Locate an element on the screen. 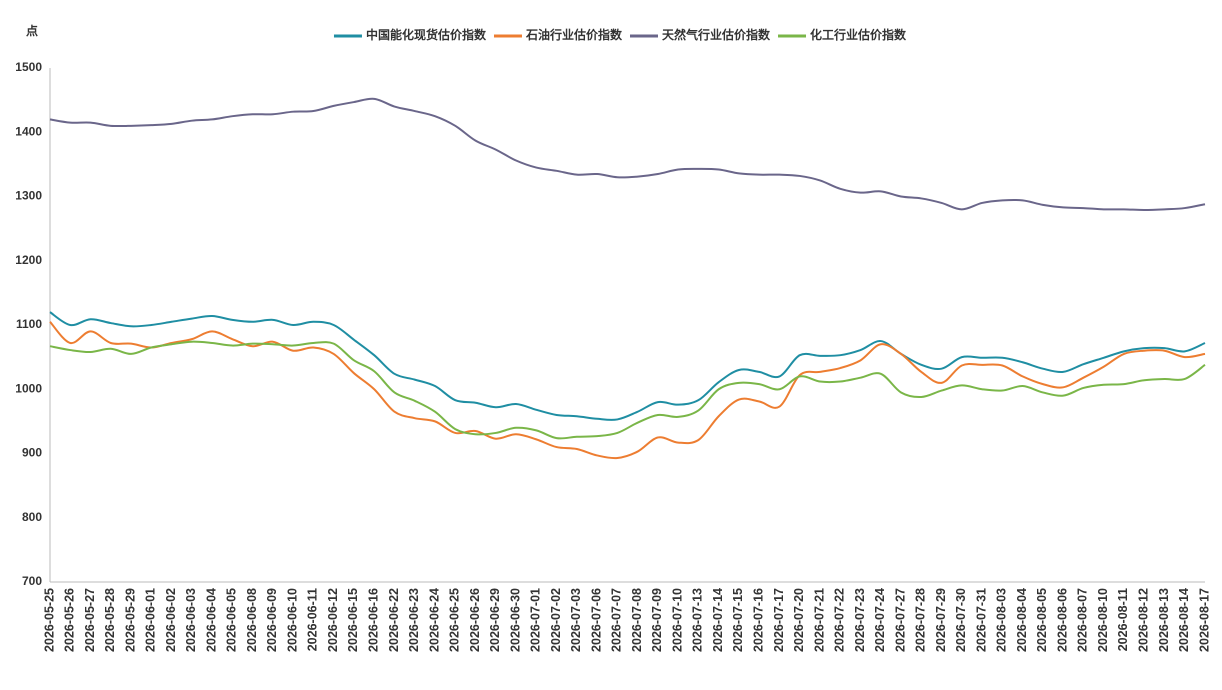 The image size is (1222, 690). x-tick-label: 2026-05-25 is located at coordinates (49, 620).